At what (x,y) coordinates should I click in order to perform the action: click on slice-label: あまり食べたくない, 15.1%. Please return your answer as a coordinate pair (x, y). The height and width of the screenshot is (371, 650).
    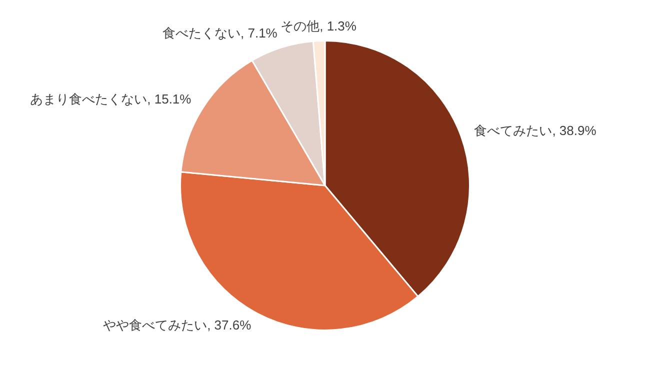
    Looking at the image, I should click on (111, 99).